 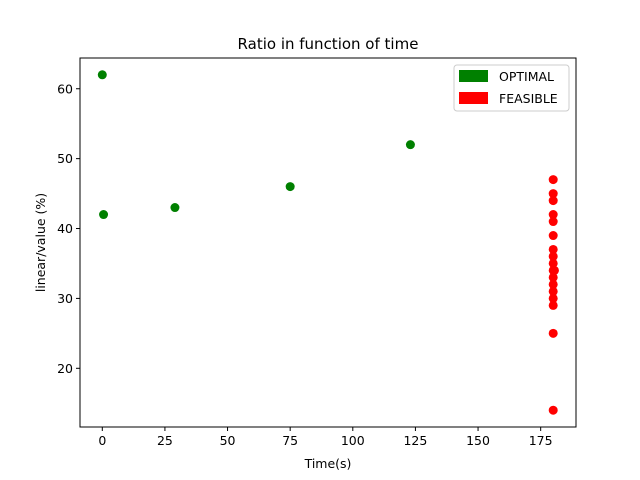 I want to click on y-axis-label: linear/value (%), so click(x=40, y=242).